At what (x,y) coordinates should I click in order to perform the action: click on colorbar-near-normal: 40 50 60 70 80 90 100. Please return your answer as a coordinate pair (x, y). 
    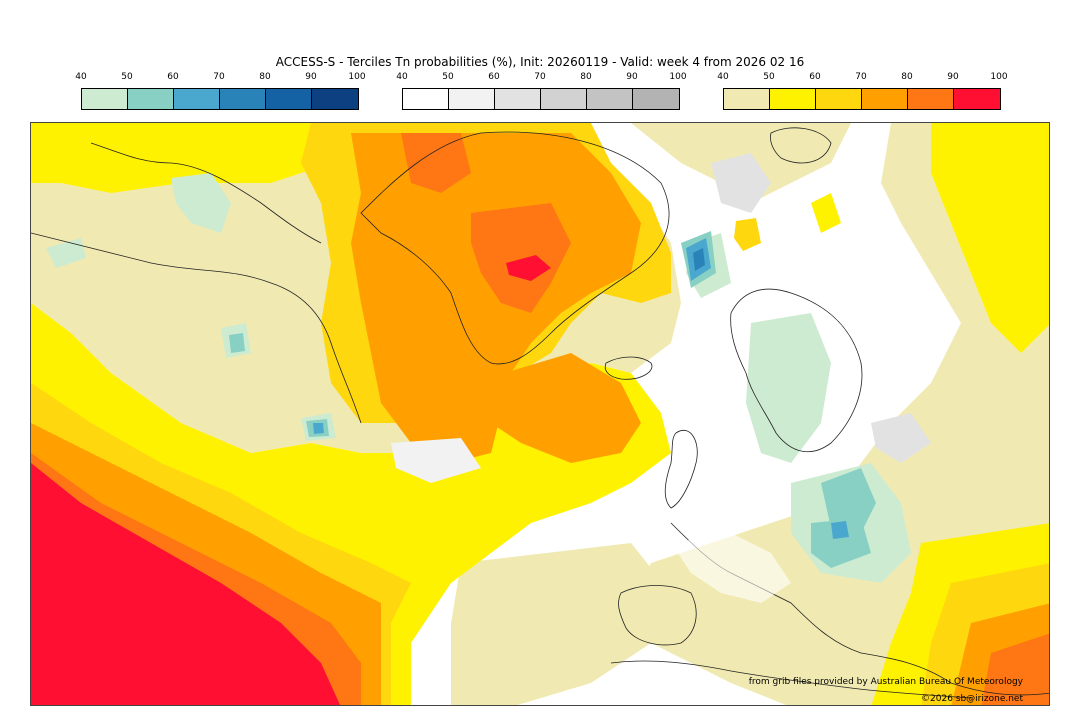
    Looking at the image, I should click on (541, 92).